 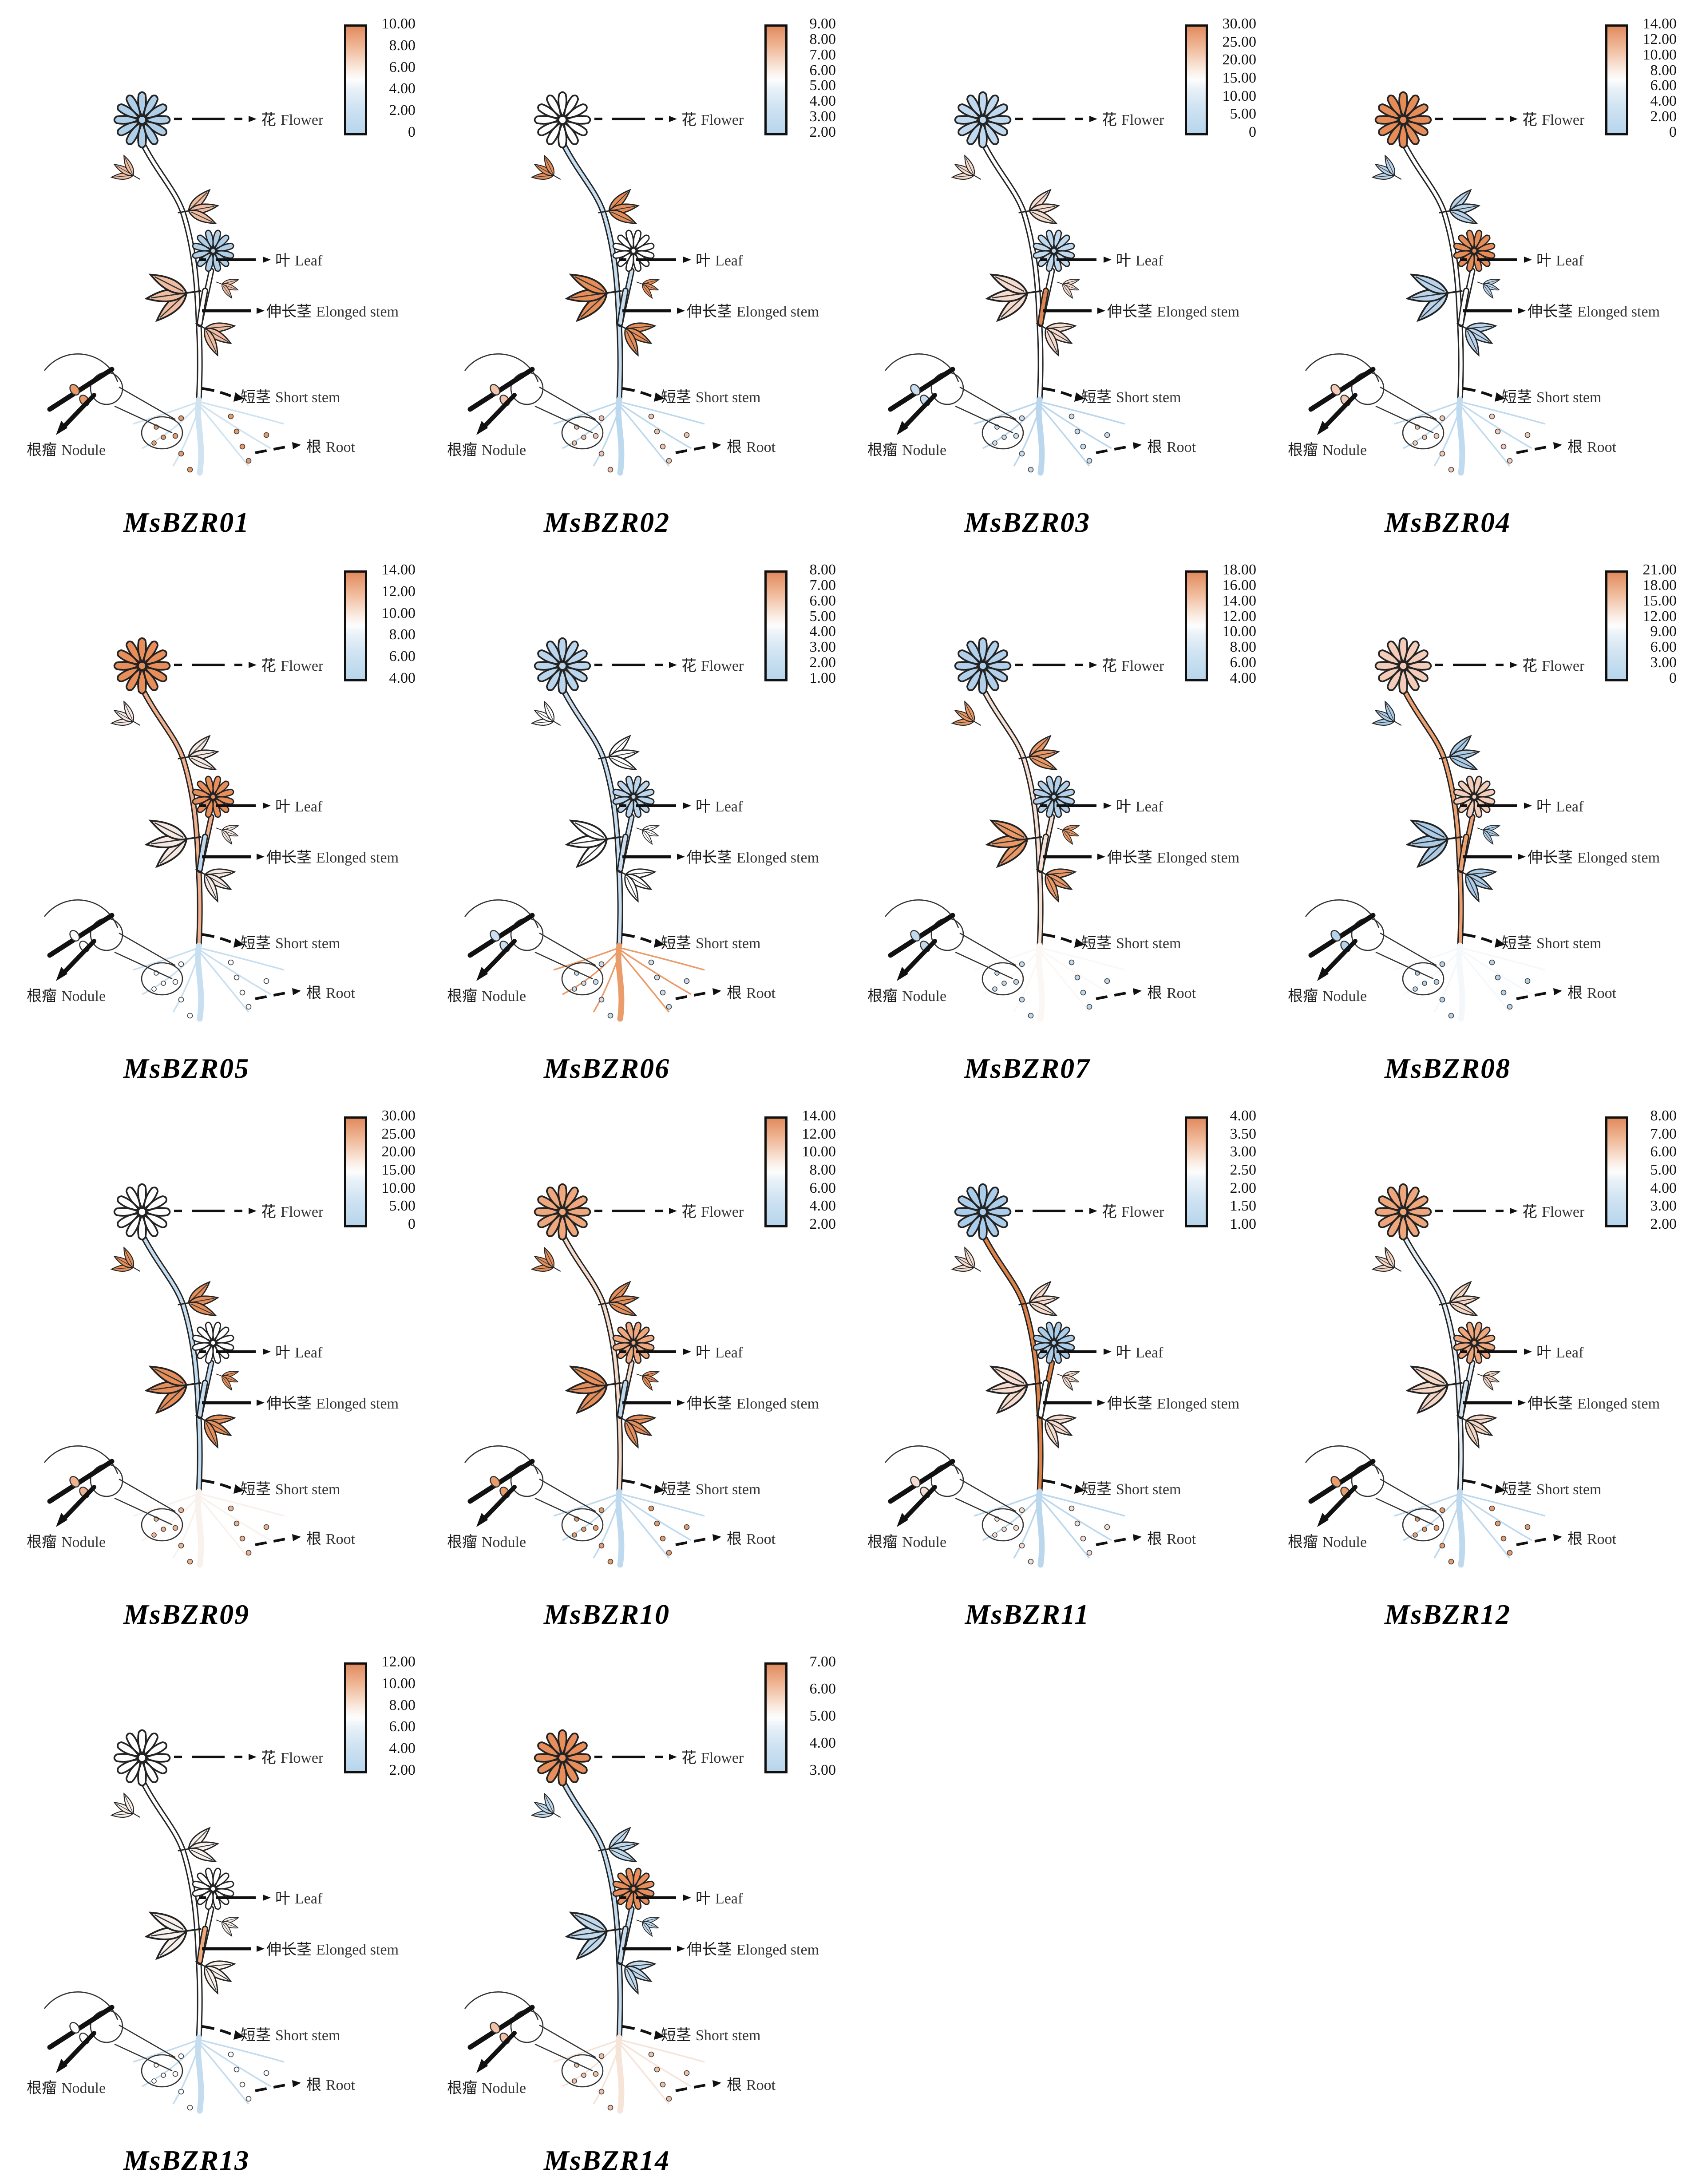 What do you see at coordinates (712, 119) in the screenshot?
I see `flower-label: 花 Flower` at bounding box center [712, 119].